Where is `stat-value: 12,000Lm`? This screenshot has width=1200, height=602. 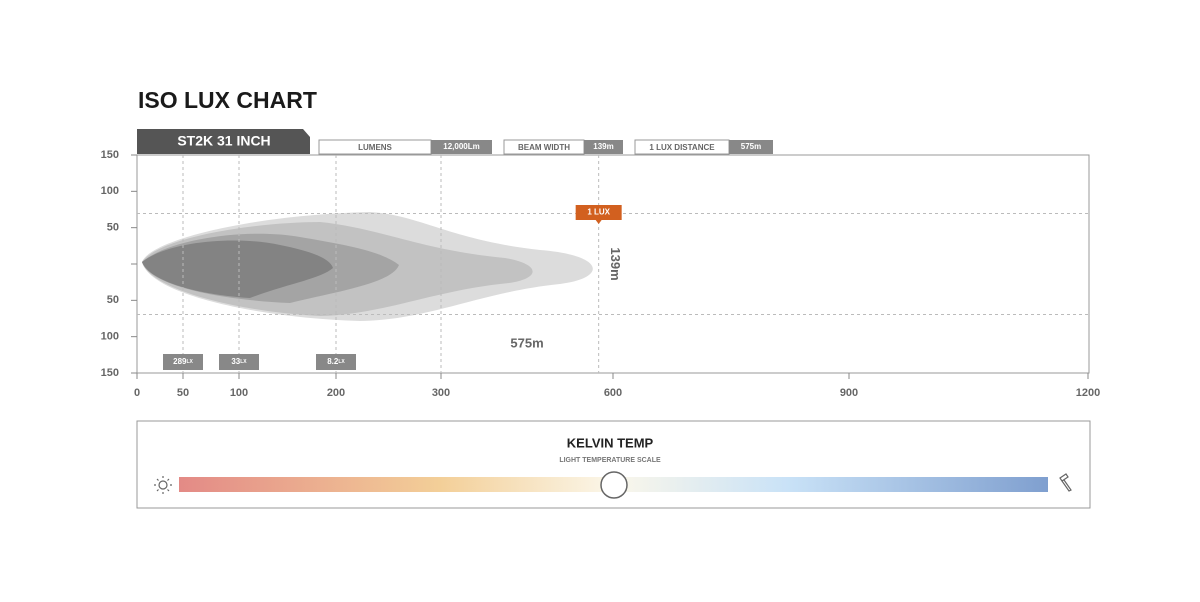
stat-value: 12,000Lm is located at coordinates (461, 146).